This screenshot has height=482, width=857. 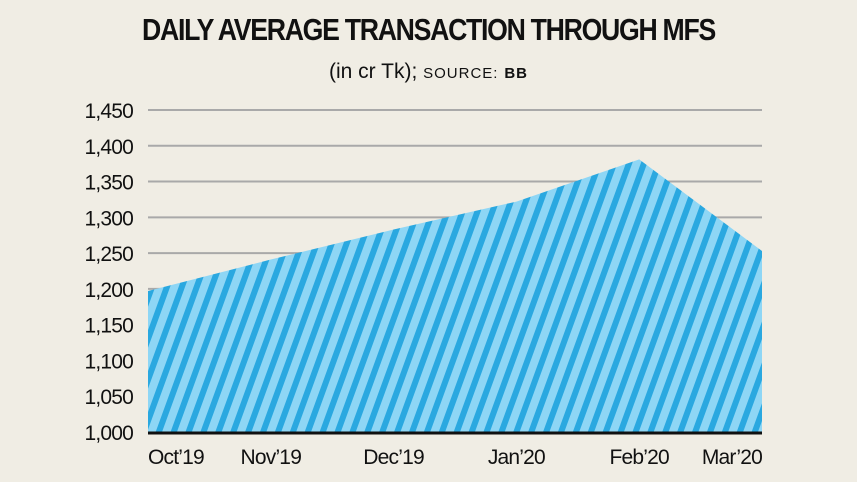 What do you see at coordinates (393, 457) in the screenshot?
I see `x-tick-label: Dec’19` at bounding box center [393, 457].